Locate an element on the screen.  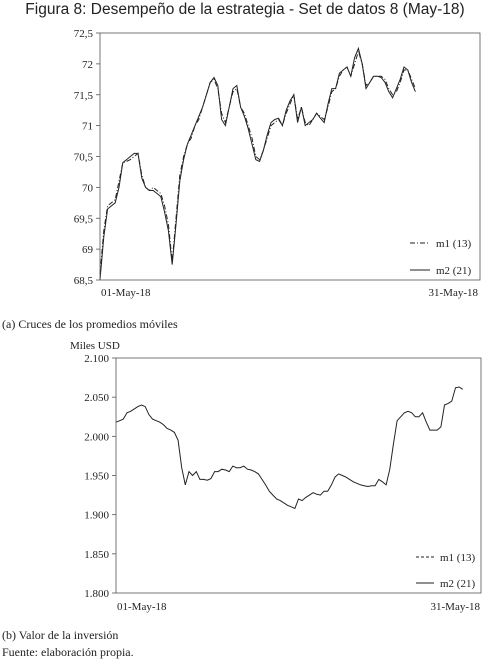
y-tick-label: 70 is located at coordinates (88, 188).